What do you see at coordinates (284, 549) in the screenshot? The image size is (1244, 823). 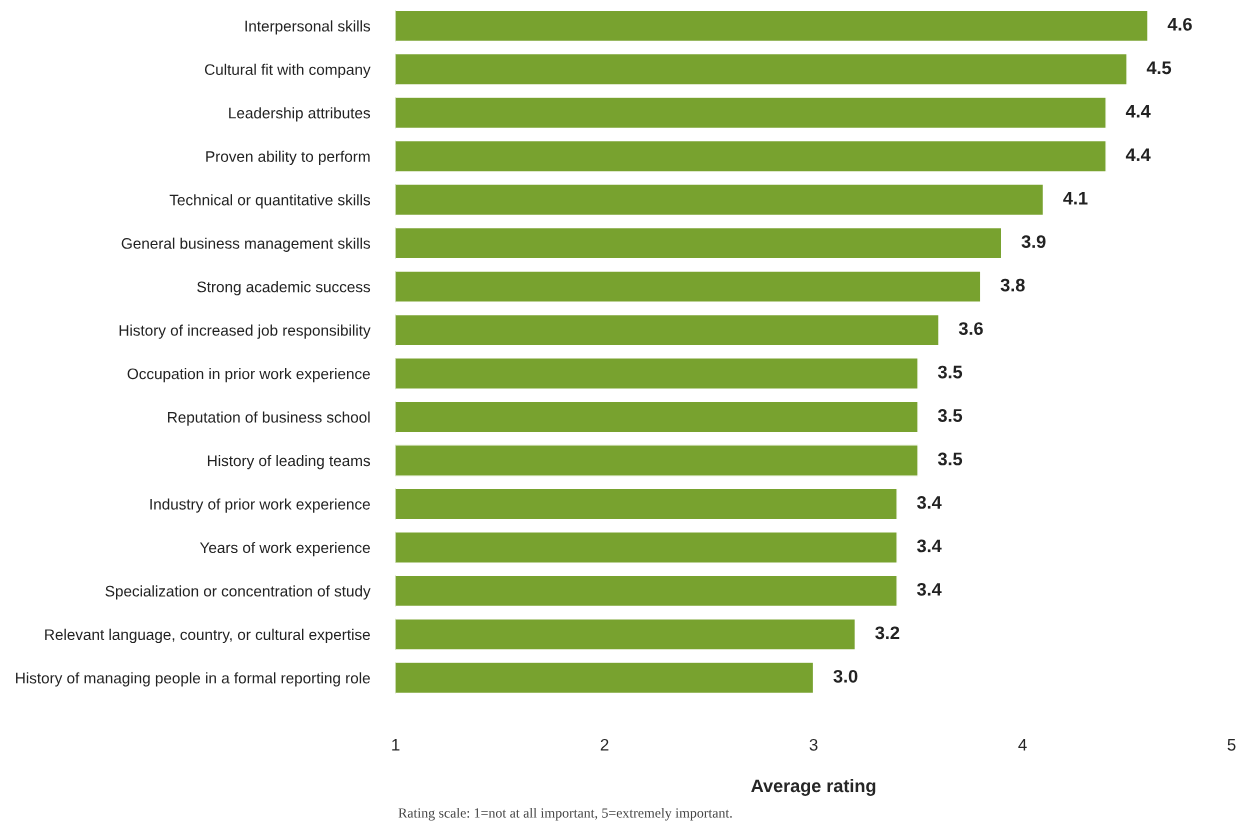 I see `y-tick-label: Years of work experience` at bounding box center [284, 549].